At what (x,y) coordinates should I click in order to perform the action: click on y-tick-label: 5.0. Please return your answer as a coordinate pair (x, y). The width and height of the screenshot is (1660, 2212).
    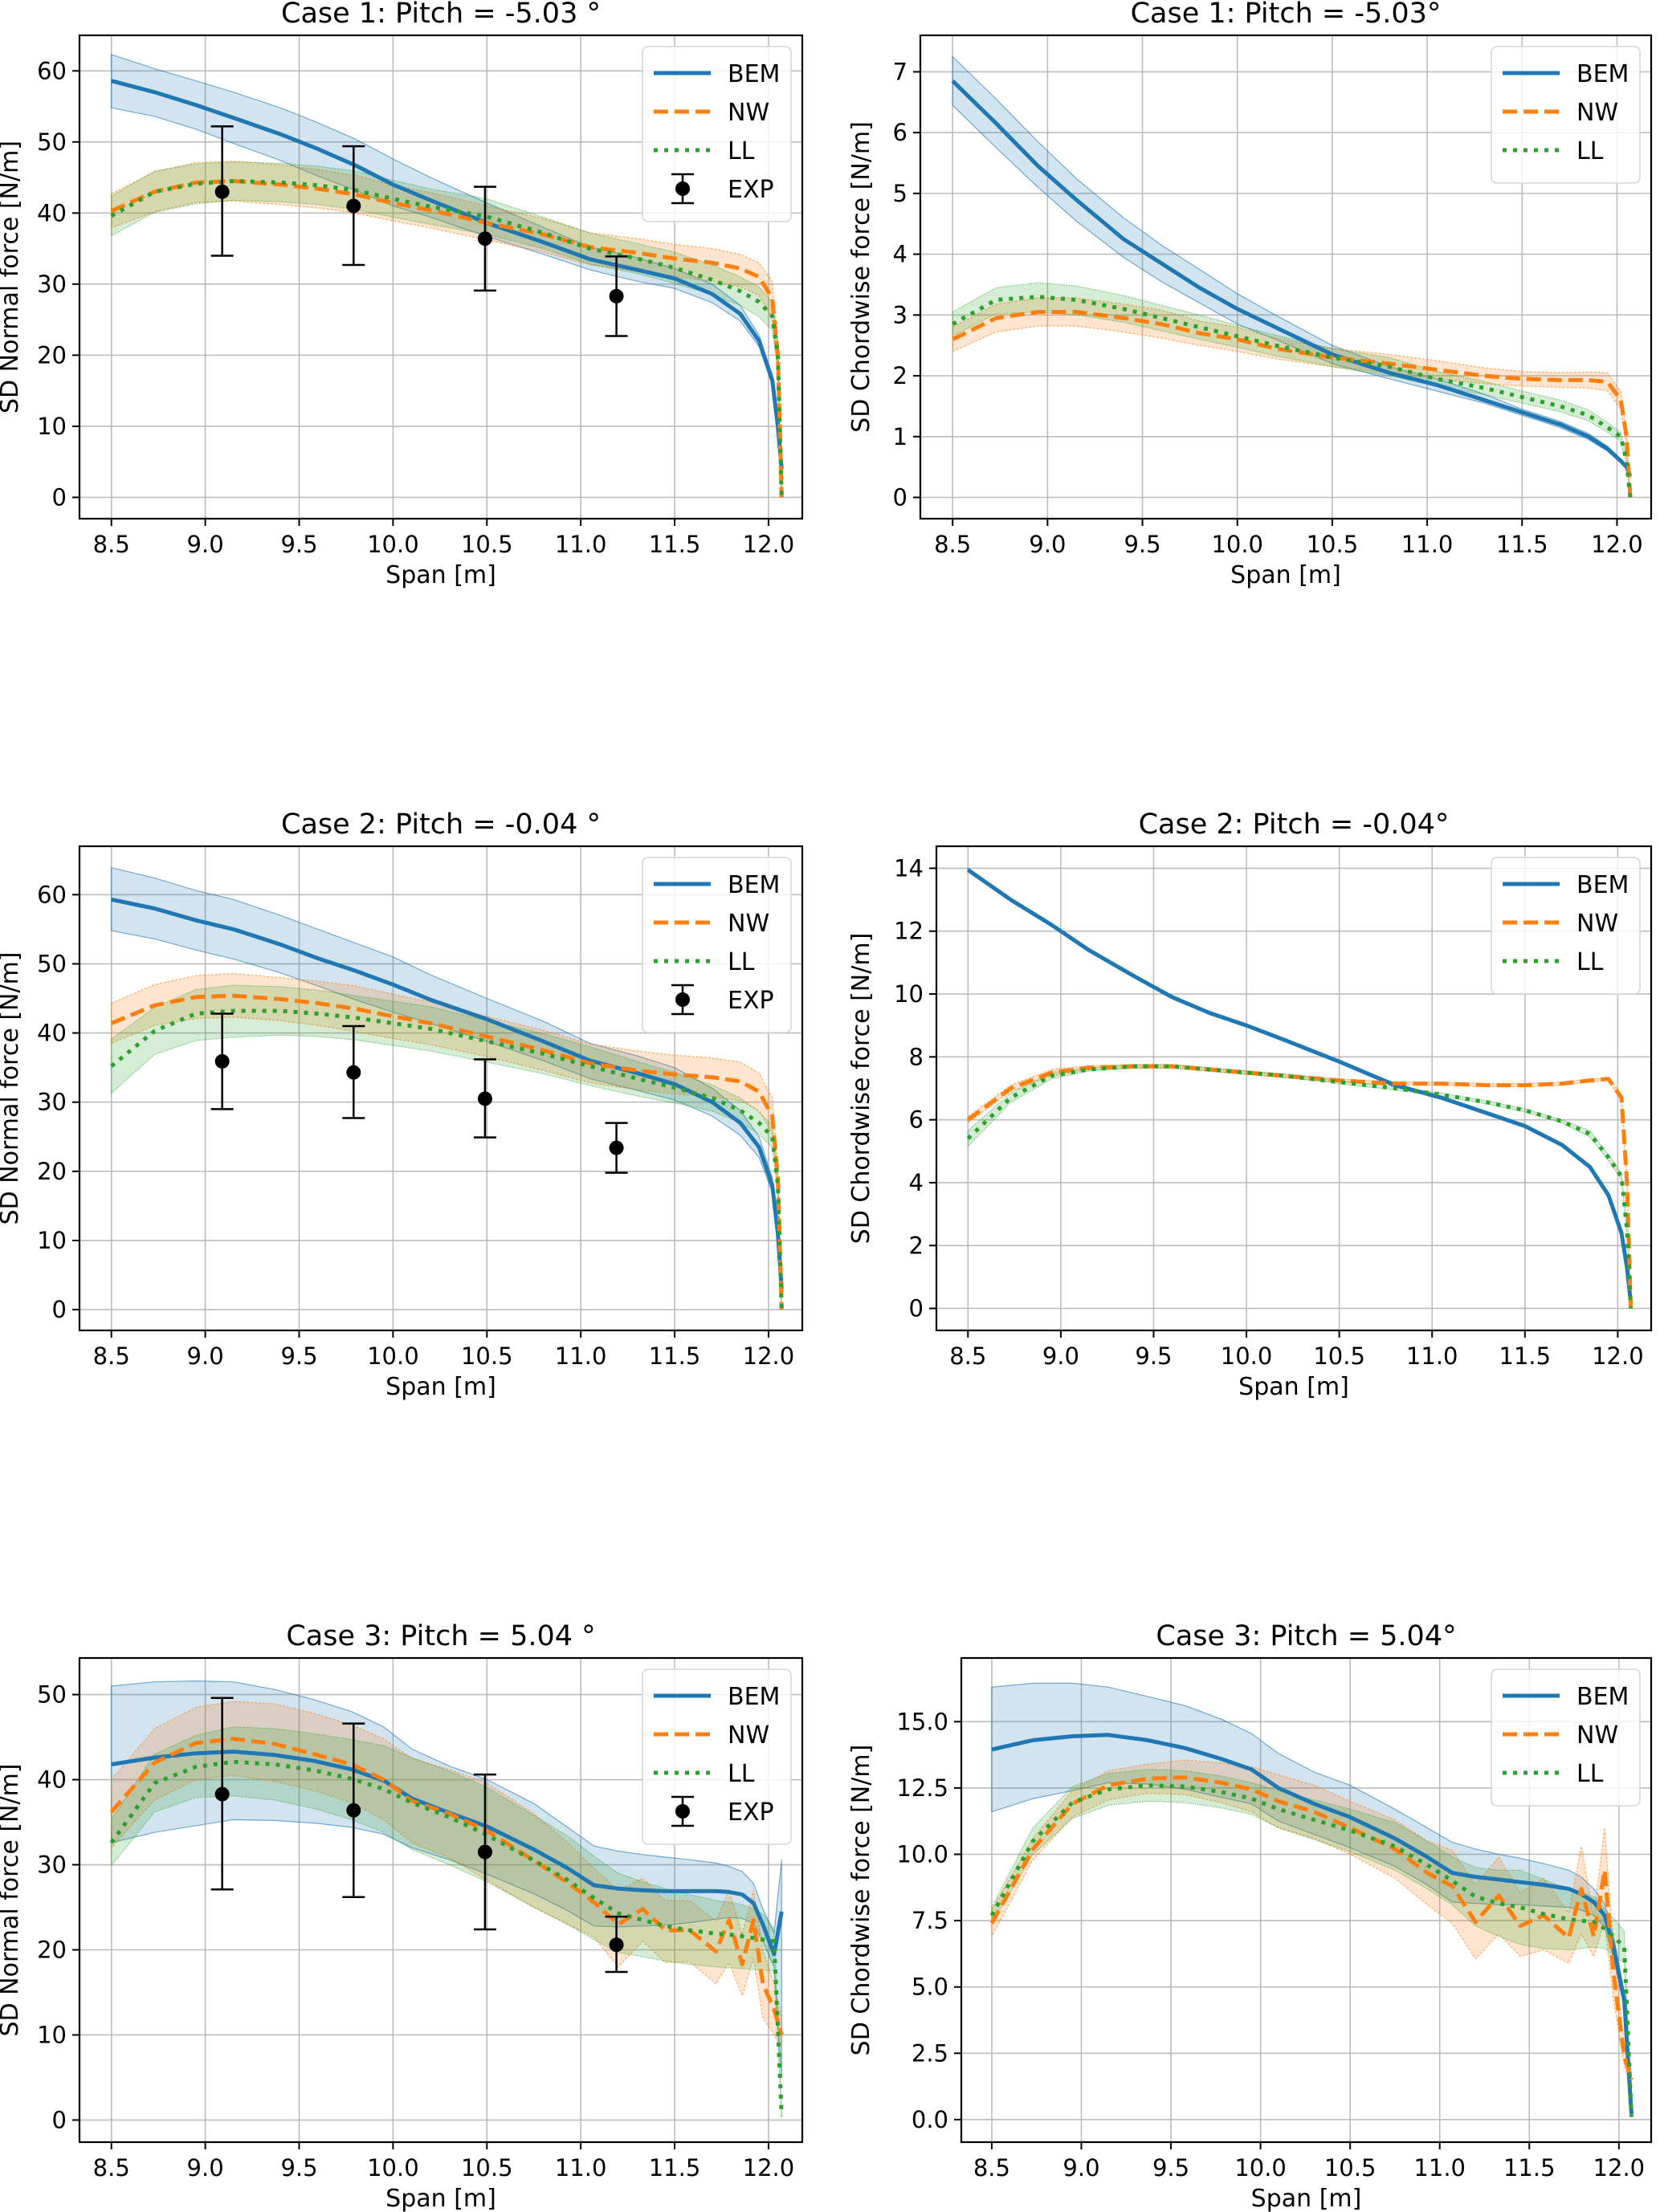
    Looking at the image, I should click on (930, 1987).